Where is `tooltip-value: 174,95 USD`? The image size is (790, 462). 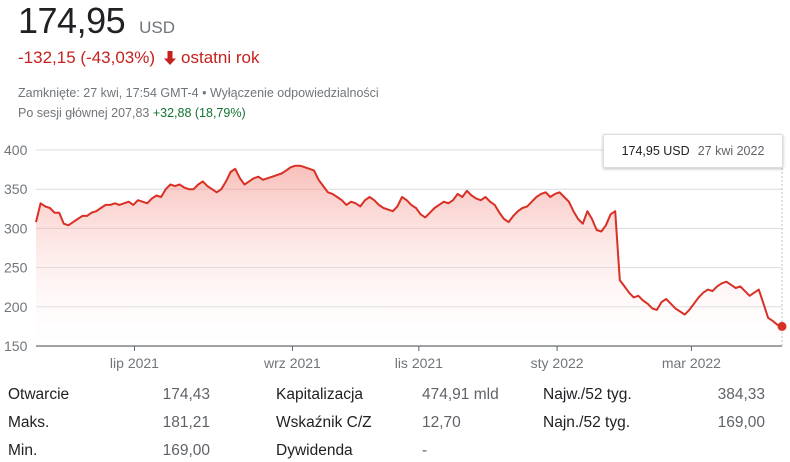
tooltip-value: 174,95 USD is located at coordinates (655, 151).